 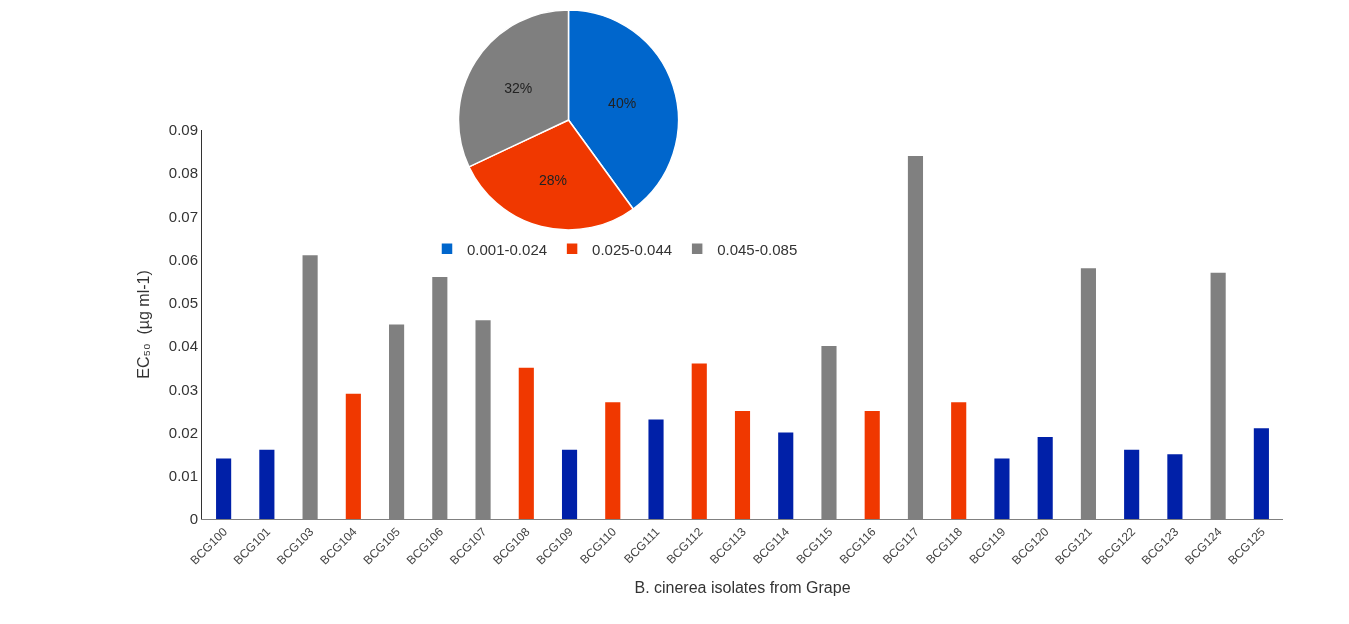 I want to click on y-axis-title: EC₅₀ (µg ml-1), so click(x=143, y=324).